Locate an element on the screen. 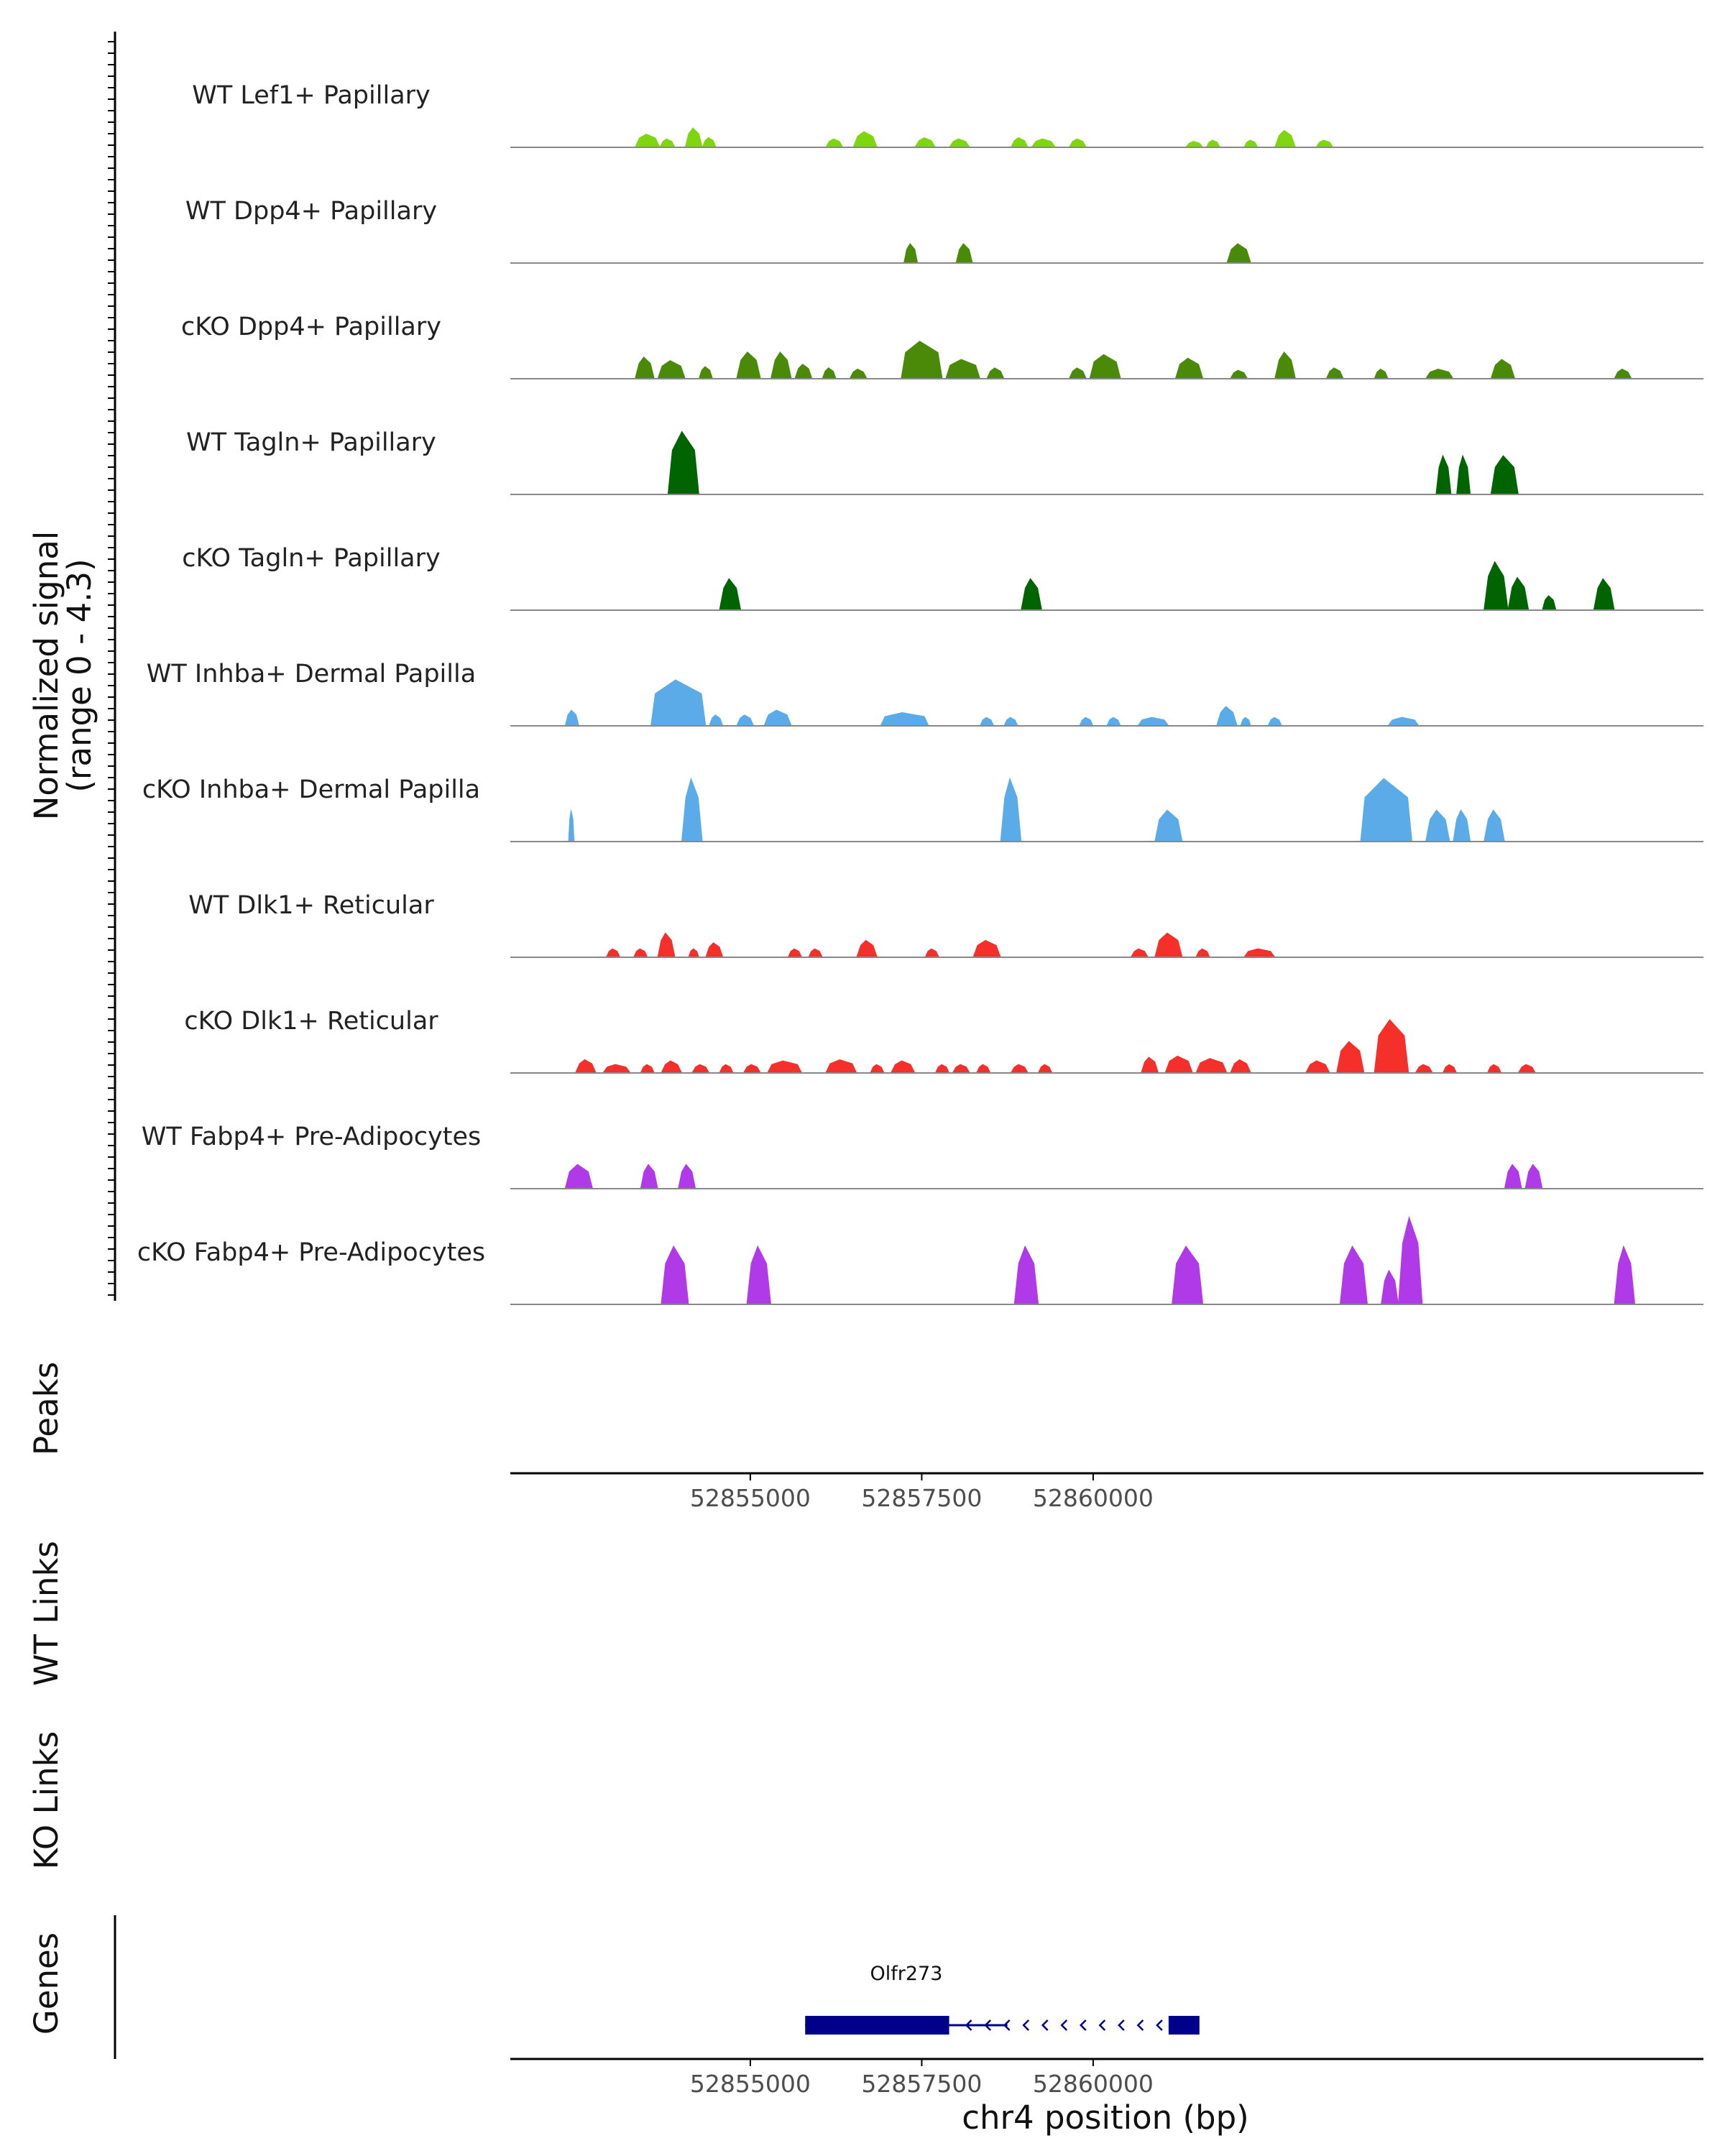 Image resolution: width=1725 pixels, height=2156 pixels. track-label: cKO Tagln+ Papillary is located at coordinates (311, 558).